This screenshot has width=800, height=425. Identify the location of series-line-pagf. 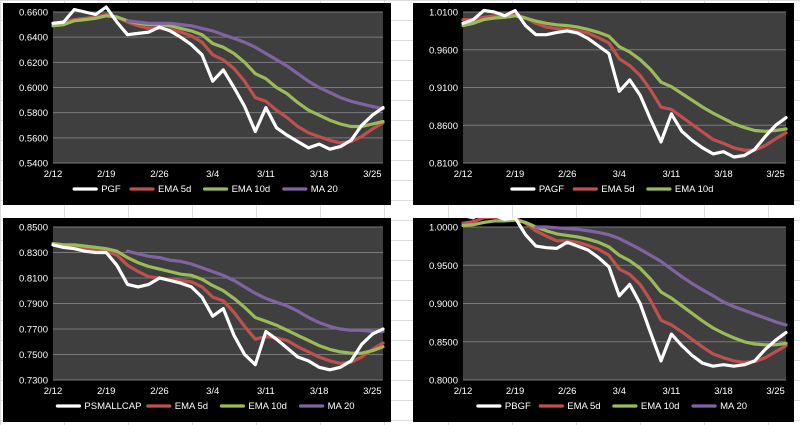
(624, 83).